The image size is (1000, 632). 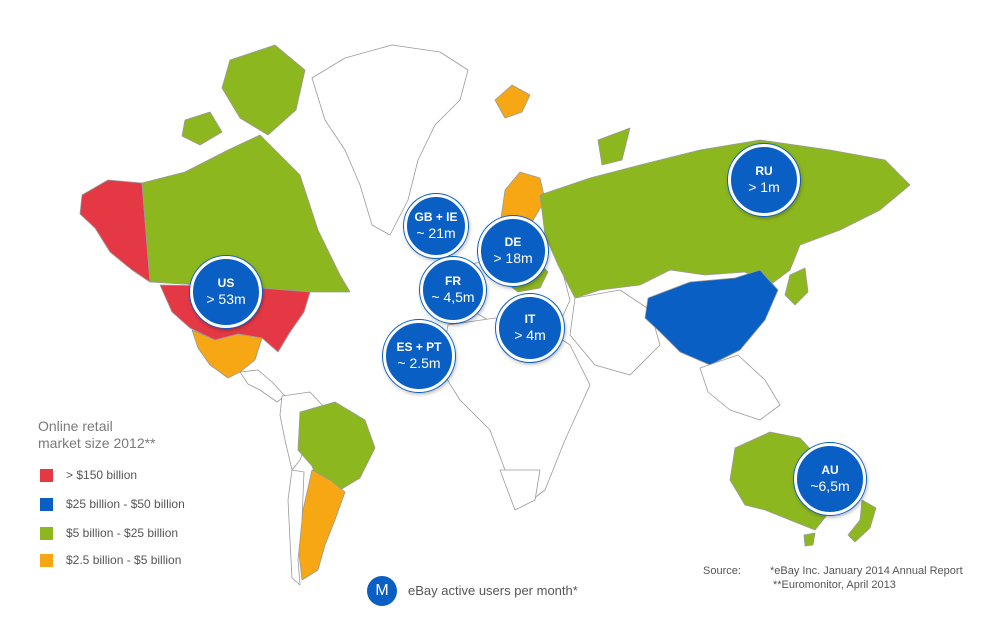 I want to click on bubble-fr: FR ~ 4,5m, so click(x=453, y=290).